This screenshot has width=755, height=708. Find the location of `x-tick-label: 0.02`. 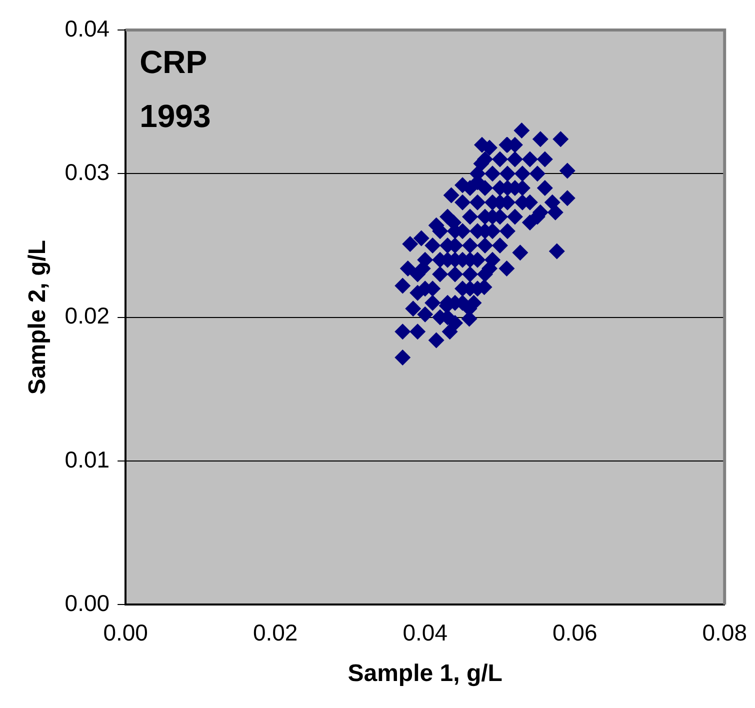

x-tick-label: 0.02 is located at coordinates (275, 633).